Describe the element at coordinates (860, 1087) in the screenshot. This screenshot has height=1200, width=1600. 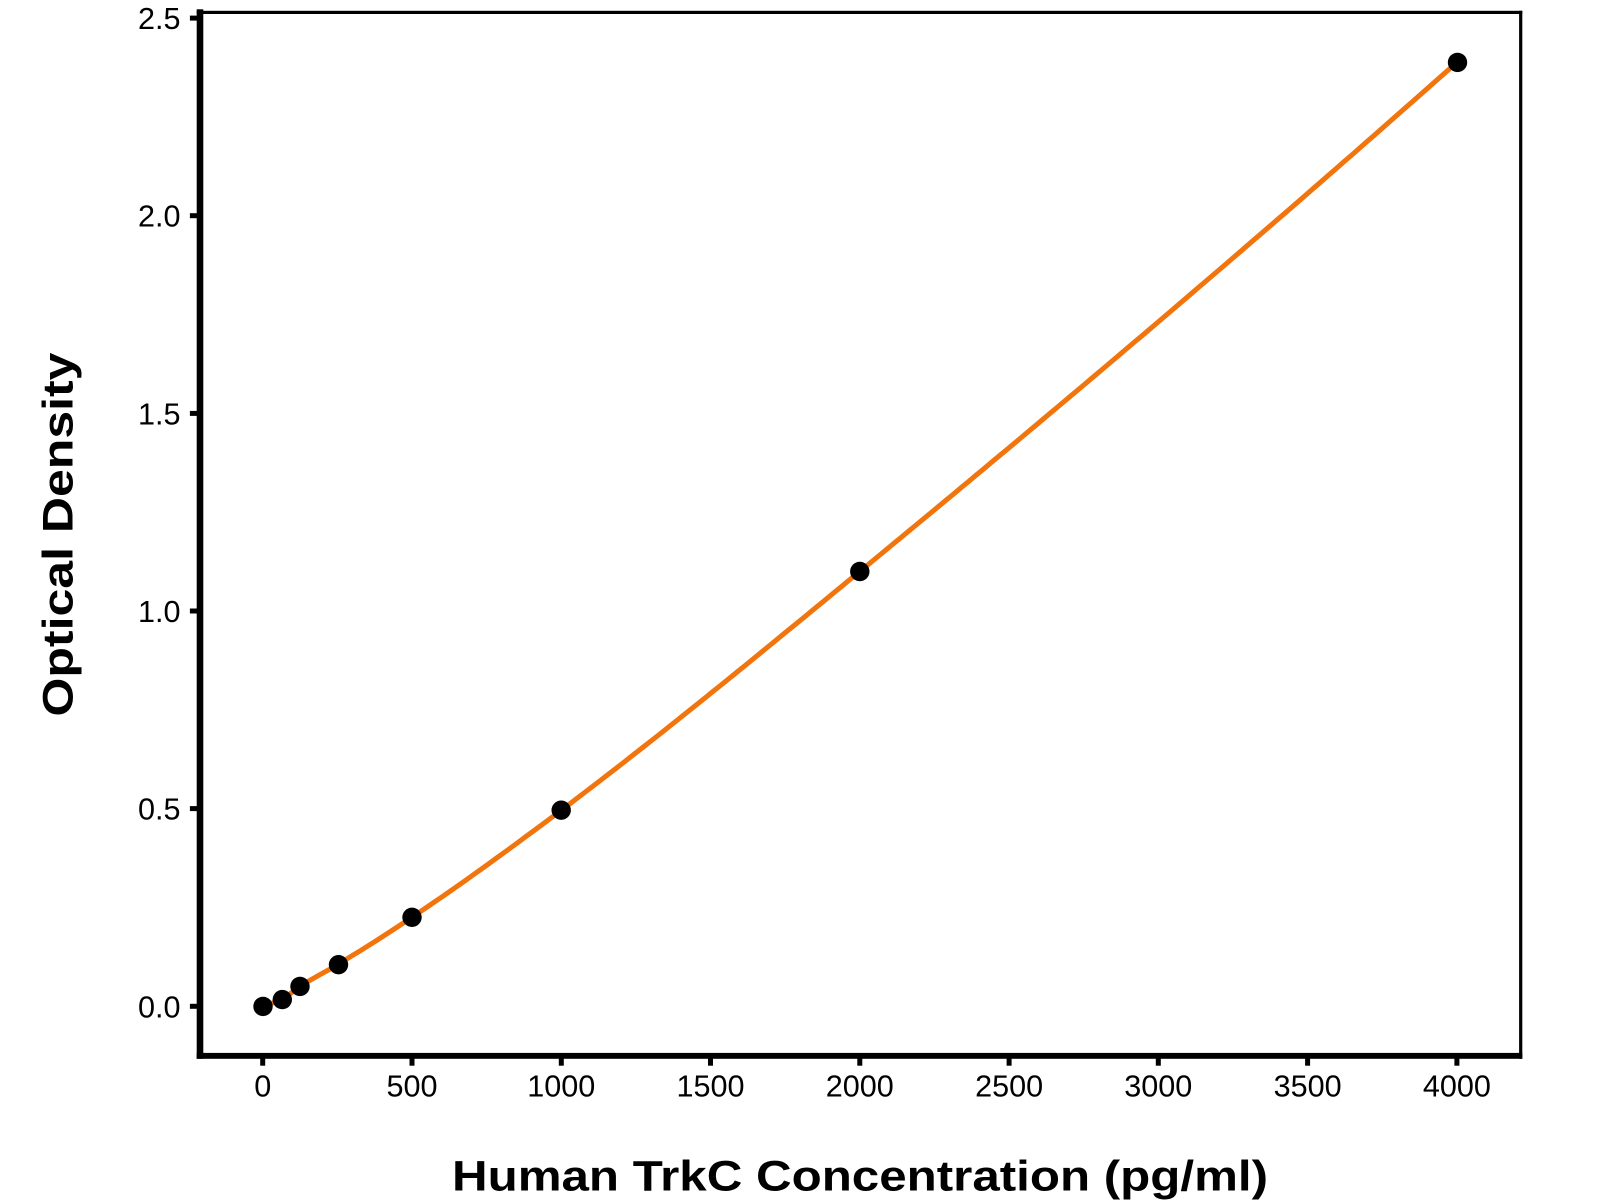
I see `svg-text: 2000` at that location.